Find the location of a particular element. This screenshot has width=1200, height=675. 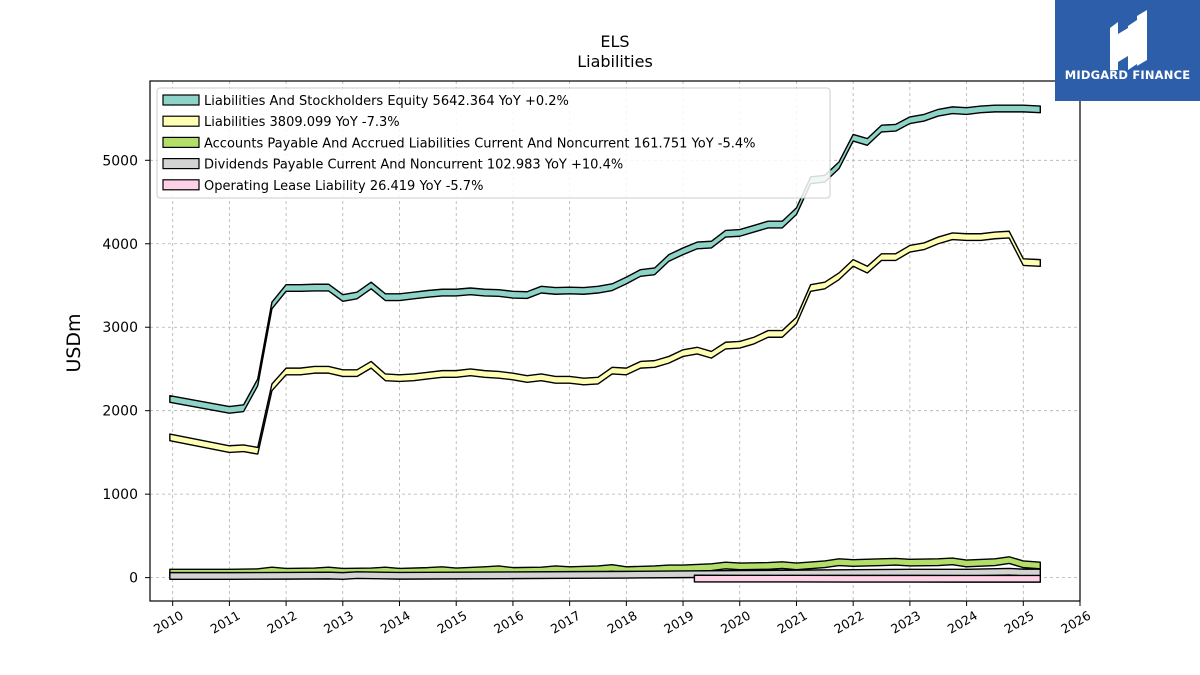

y-tick-label: 2000 is located at coordinates (120, 412).